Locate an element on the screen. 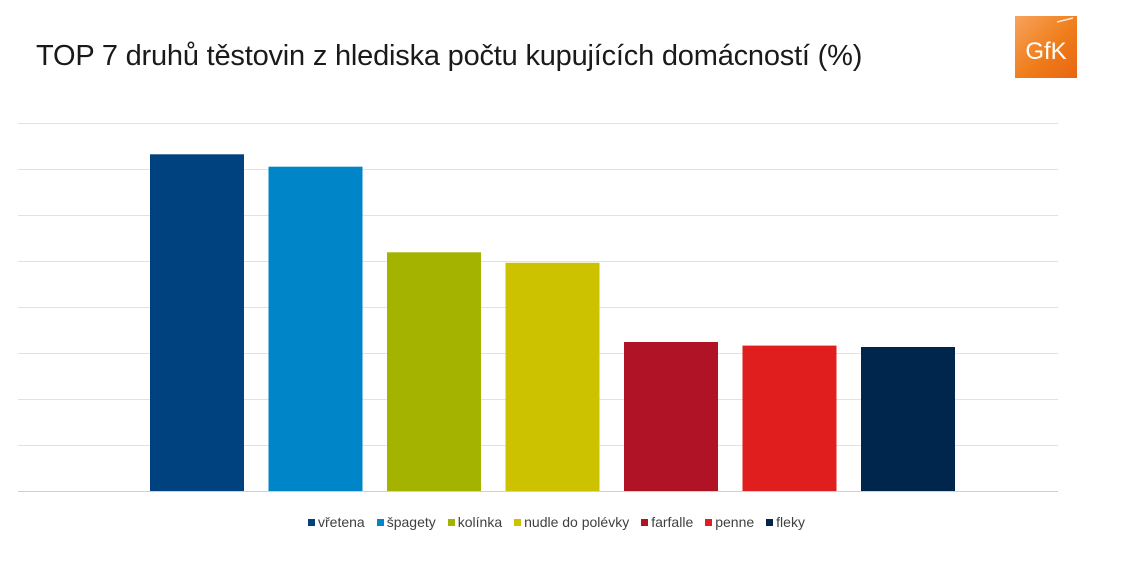 Image resolution: width=1133 pixels, height=564 pixels. legend-label: nudle do polévky is located at coordinates (577, 522).